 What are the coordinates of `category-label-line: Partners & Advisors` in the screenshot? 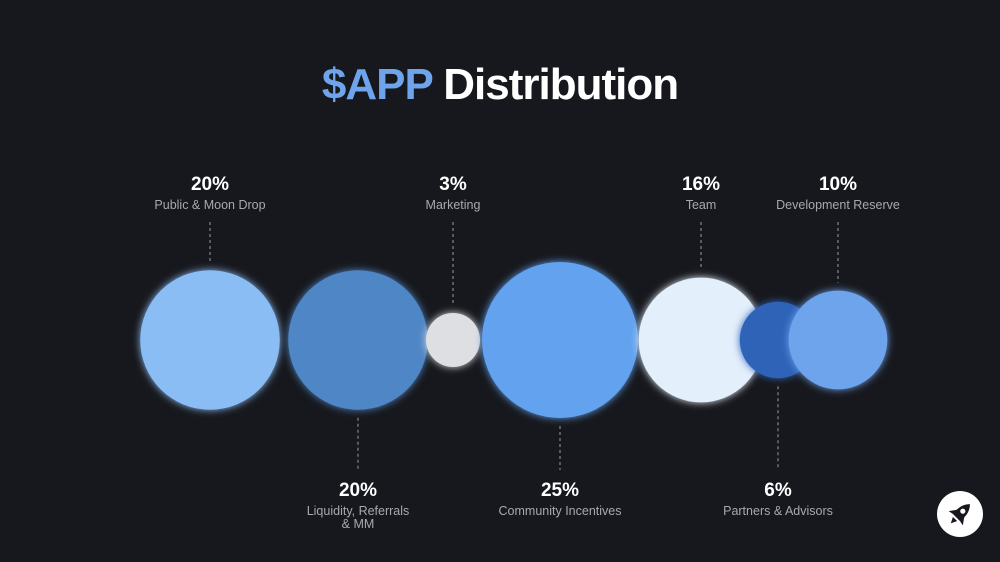 It's located at (778, 511).